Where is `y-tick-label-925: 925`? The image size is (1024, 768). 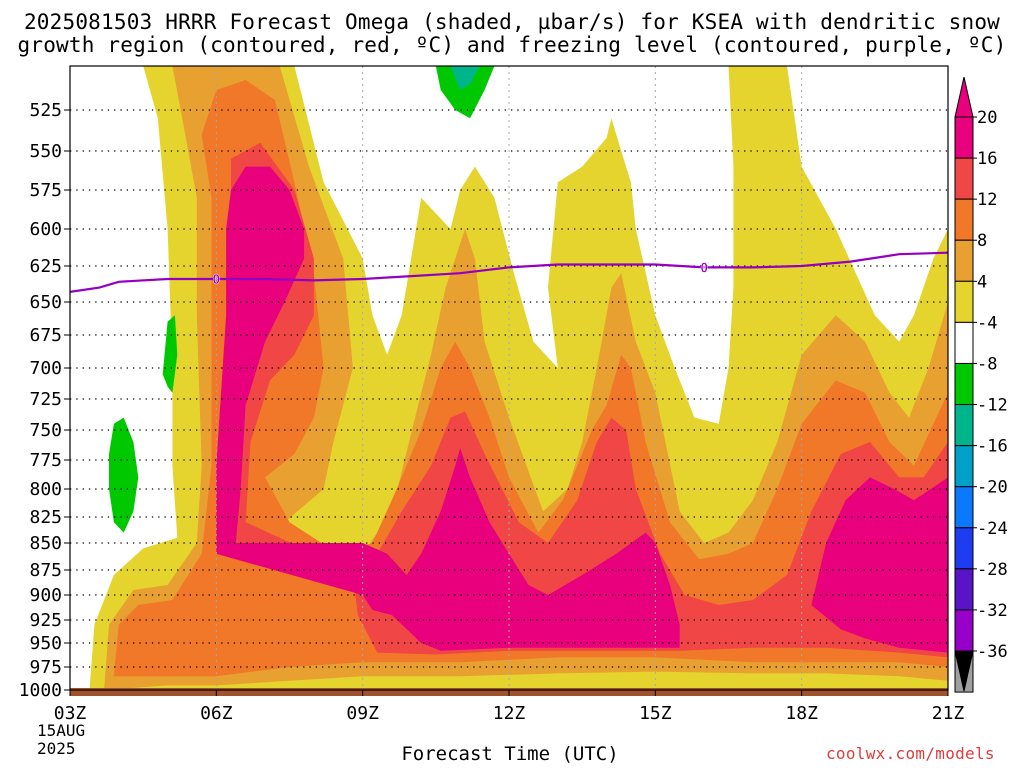
y-tick-label-925: 925 is located at coordinates (45, 620).